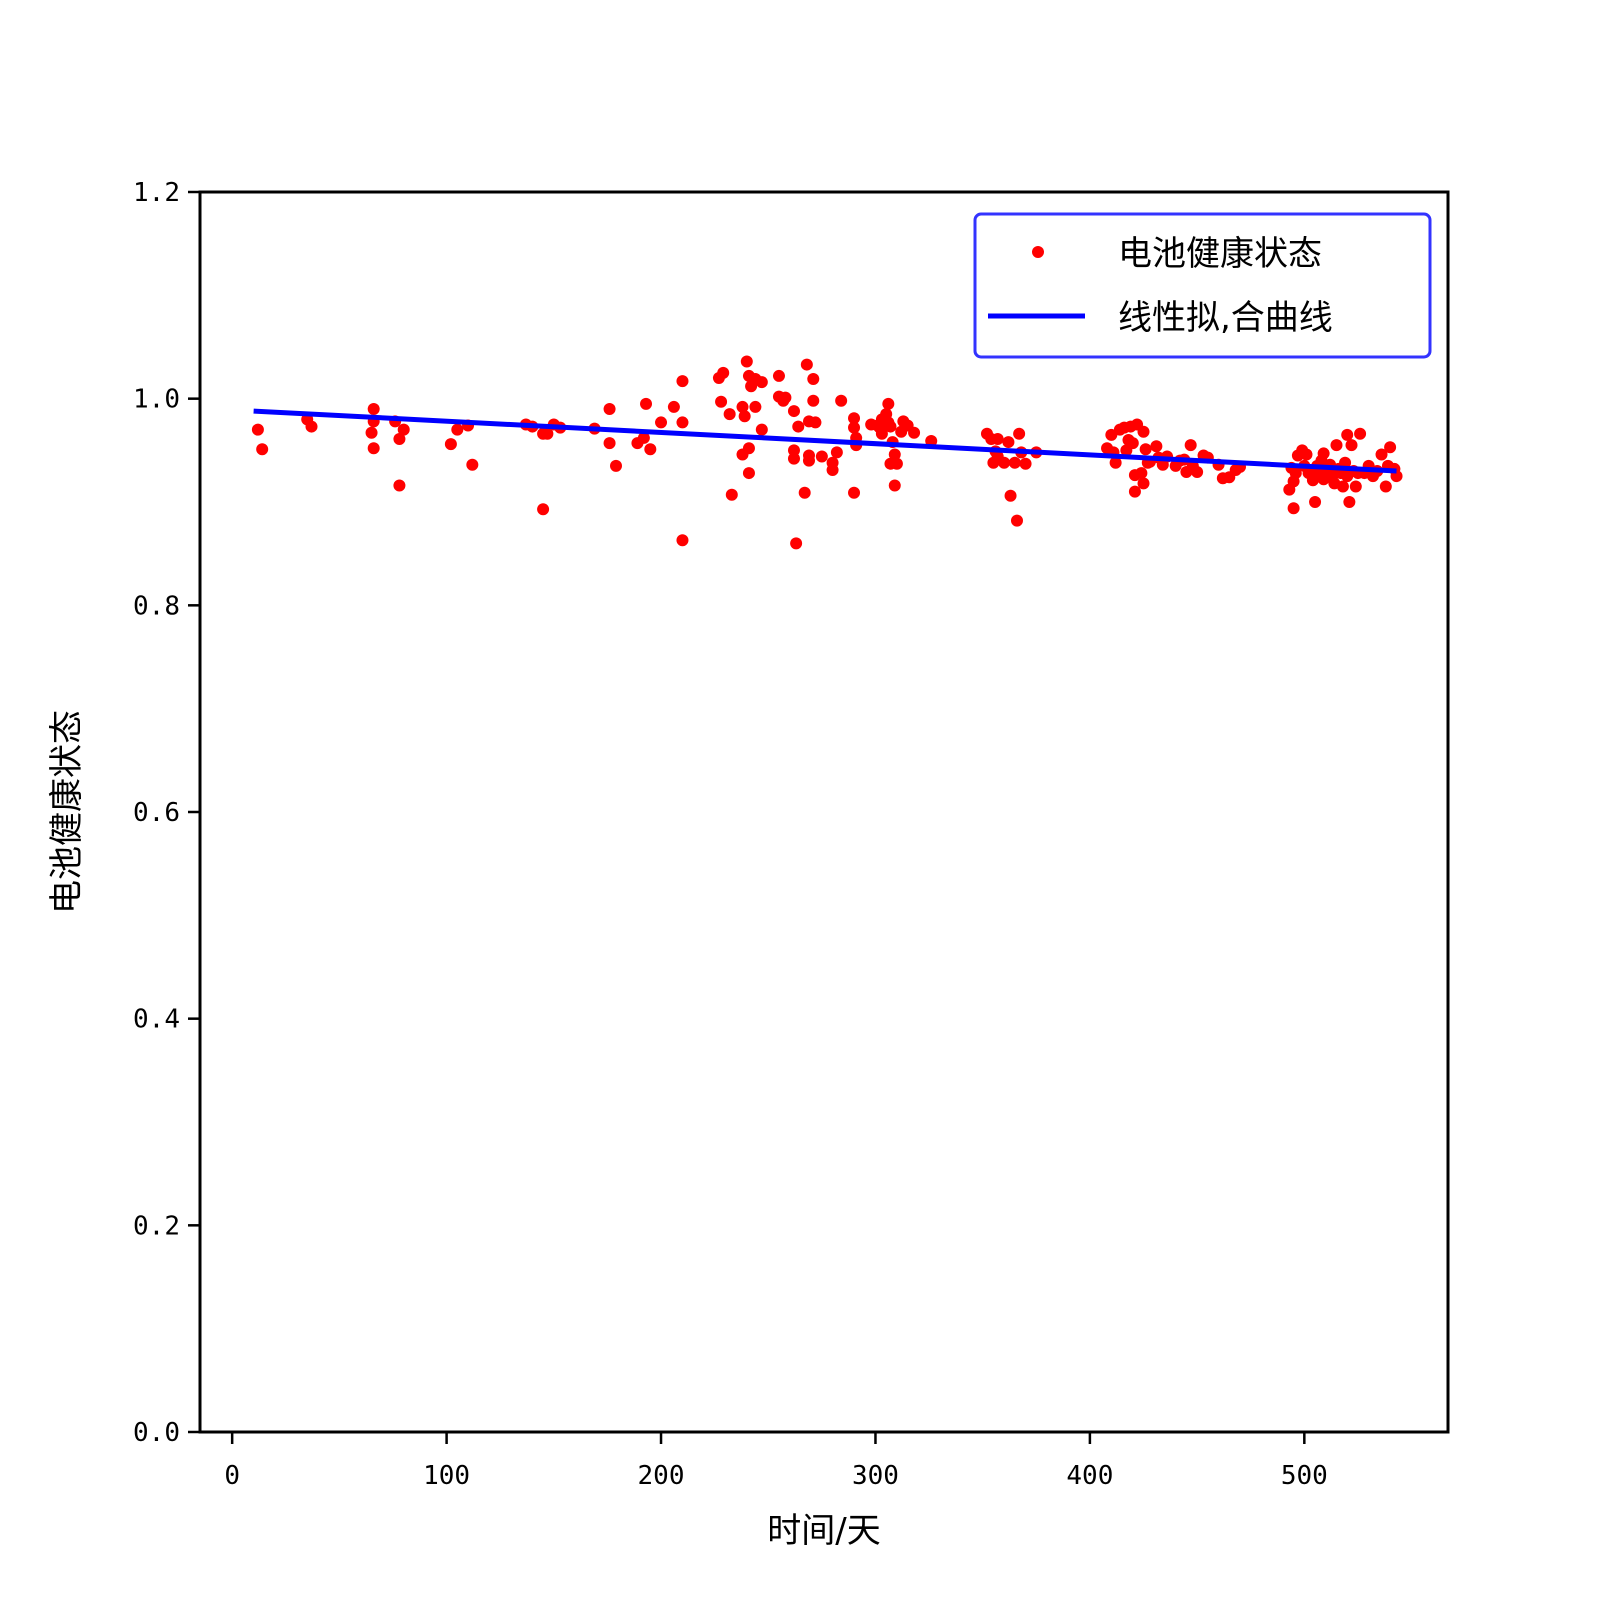  What do you see at coordinates (67, 812) in the screenshot?
I see `y-axis-label: 电池健康状态` at bounding box center [67, 812].